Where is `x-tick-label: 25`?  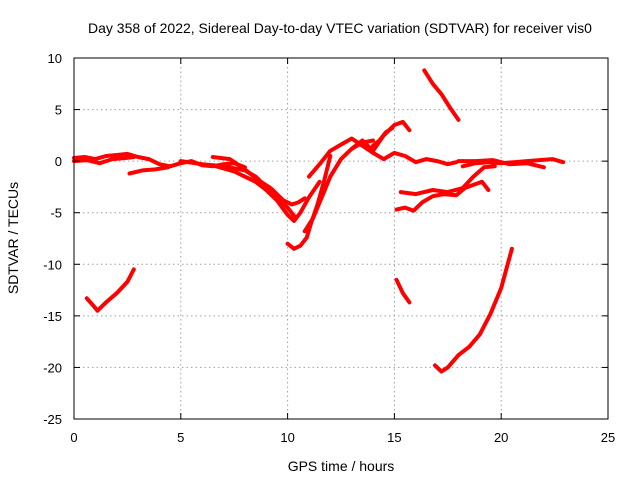 x-tick-label: 25 is located at coordinates (608, 437).